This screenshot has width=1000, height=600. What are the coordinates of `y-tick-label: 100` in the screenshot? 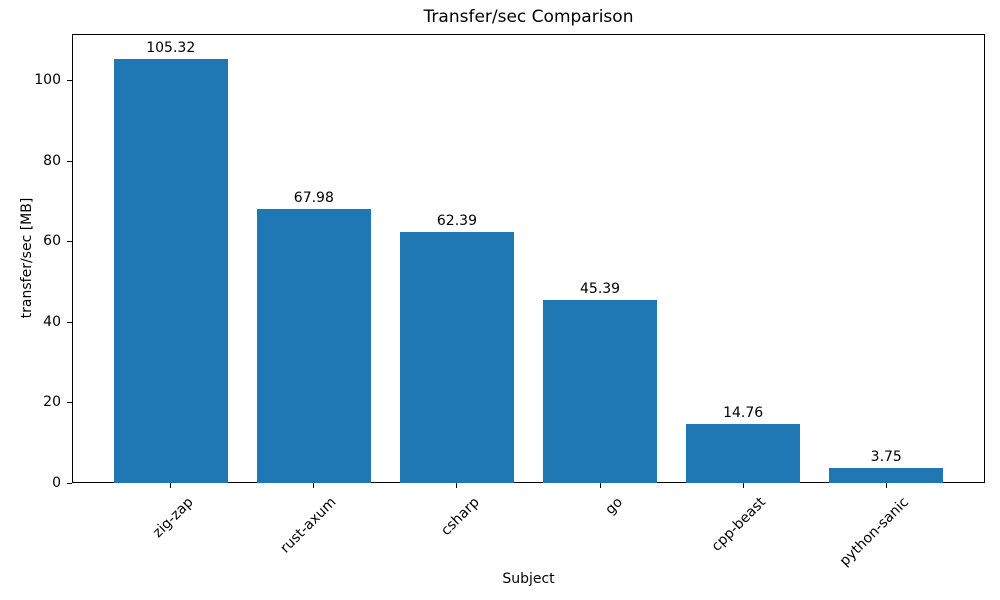 It's located at (47, 80).